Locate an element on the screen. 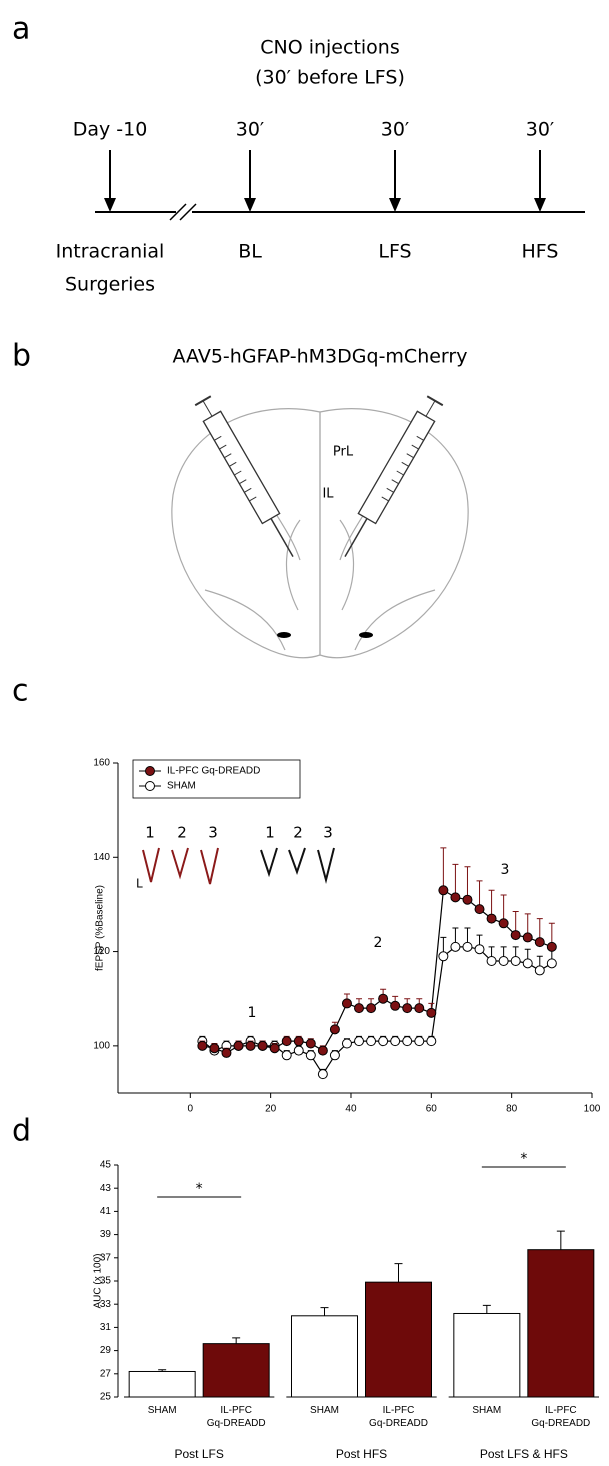 This screenshot has height=1466, width=609. y-tick-label: 120 is located at coordinates (101, 951).